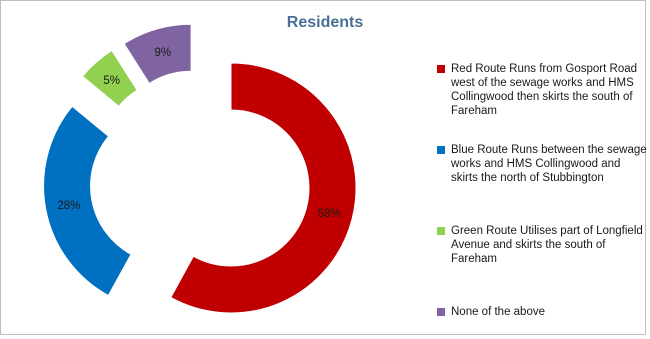 The width and height of the screenshot is (650, 339). Describe the element at coordinates (162, 53) in the screenshot. I see `data-label-none: 9%` at that location.